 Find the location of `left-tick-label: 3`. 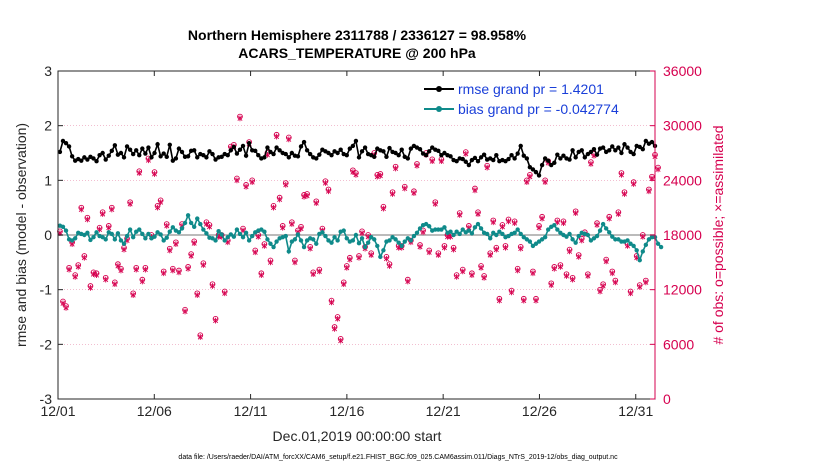

left-tick-label: 3 is located at coordinates (48, 71).